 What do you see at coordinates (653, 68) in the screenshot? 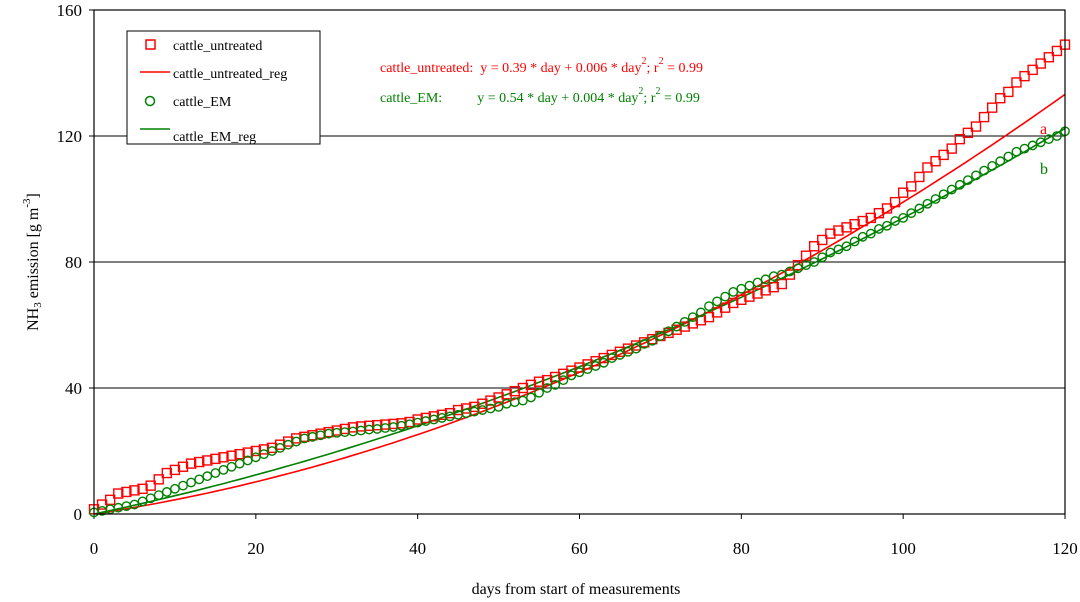
I see `equation-untreated-mid: ; r` at bounding box center [653, 68].